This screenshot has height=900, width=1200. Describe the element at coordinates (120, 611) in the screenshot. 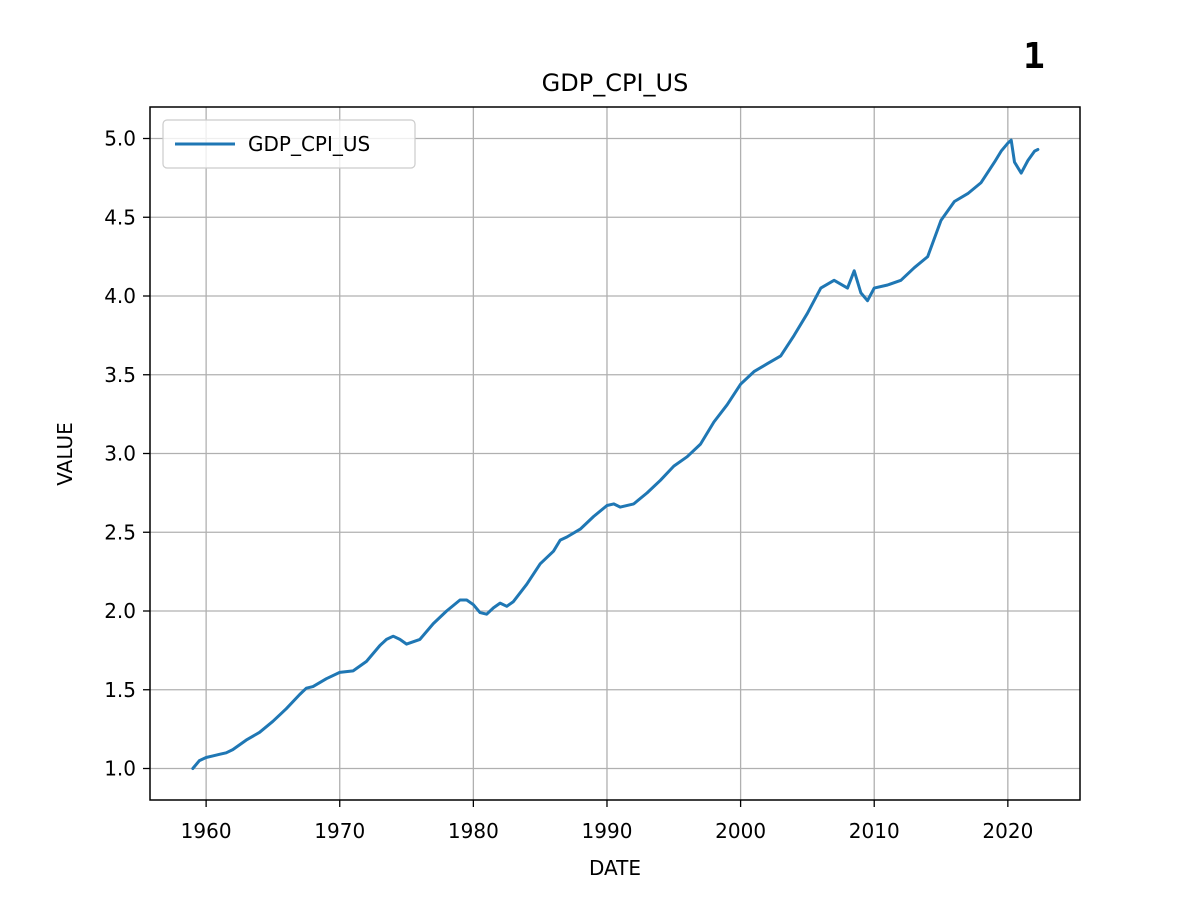

I see `y-tick-label: 2.0` at that location.